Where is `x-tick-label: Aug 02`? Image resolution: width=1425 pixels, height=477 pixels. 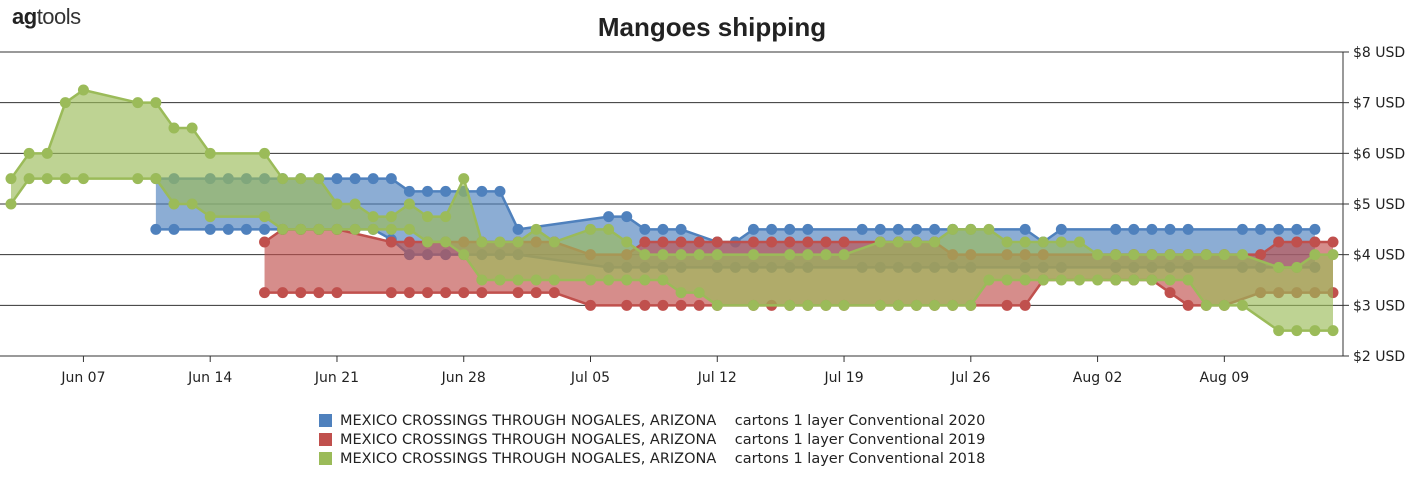 x-tick-label: Aug 02 is located at coordinates (1098, 378).